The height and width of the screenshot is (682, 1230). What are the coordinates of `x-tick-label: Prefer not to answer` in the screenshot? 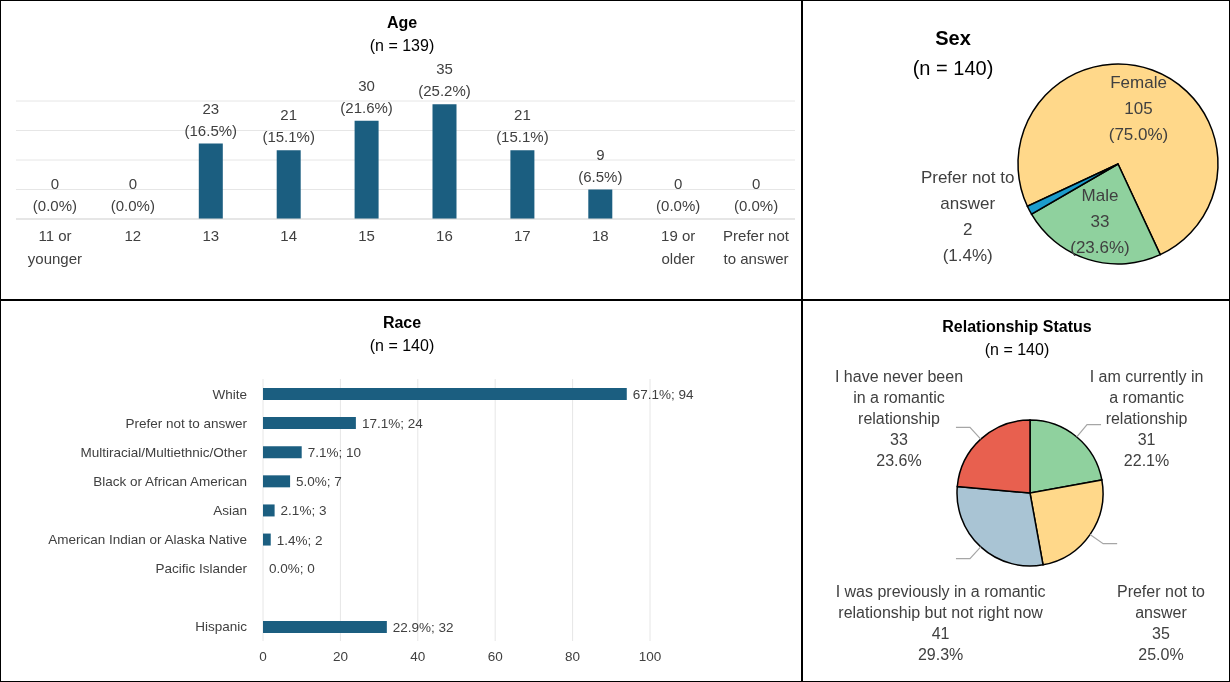 It's located at (756, 247).